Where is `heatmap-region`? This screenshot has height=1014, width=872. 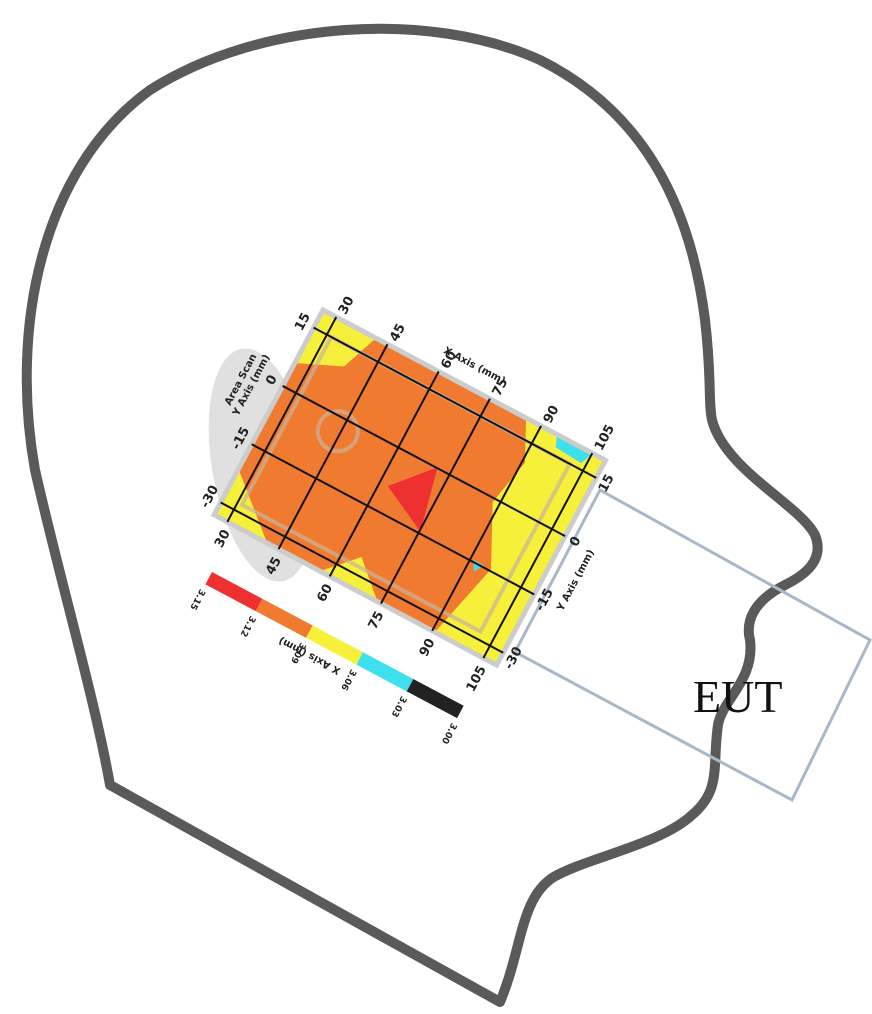 heatmap-region is located at coordinates (574, 449).